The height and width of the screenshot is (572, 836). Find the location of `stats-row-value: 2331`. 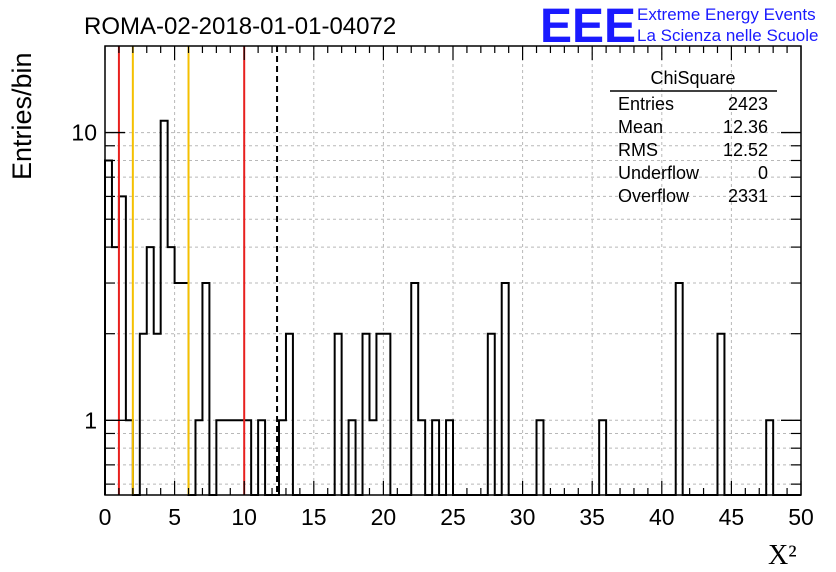

stats-row-value: 2331 is located at coordinates (748, 196).